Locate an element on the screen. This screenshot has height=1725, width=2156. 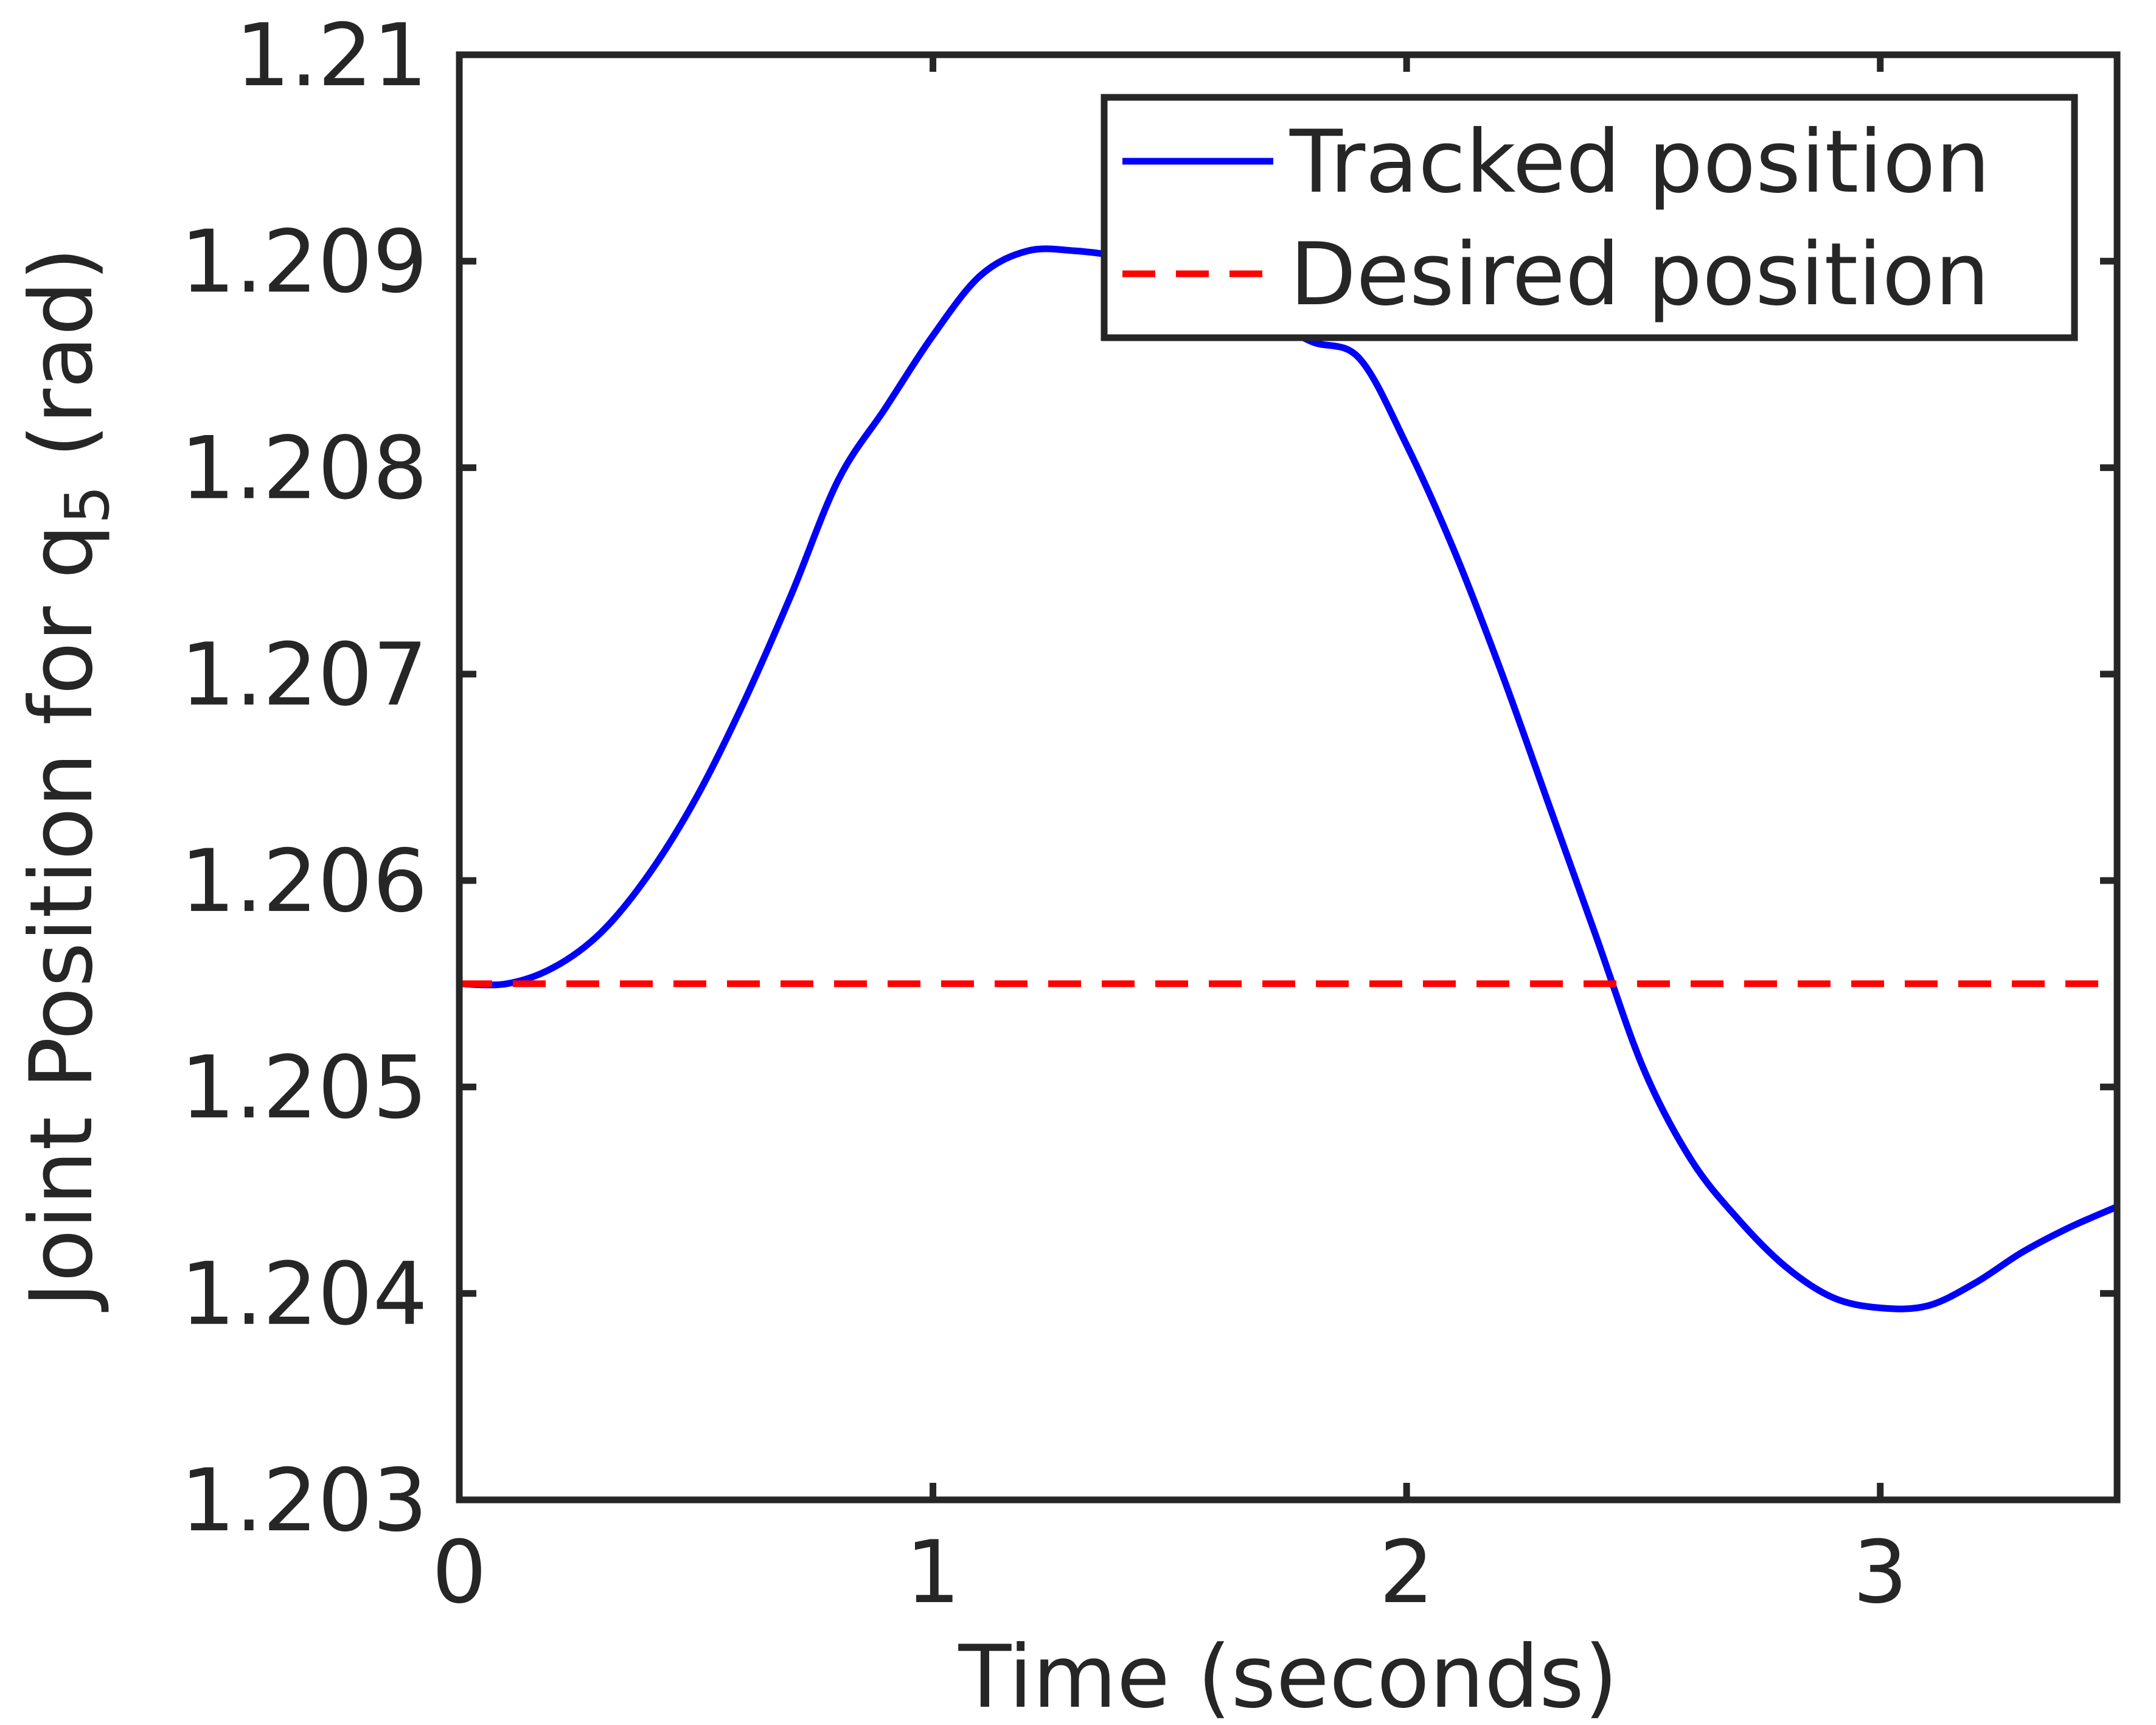
legend-box is located at coordinates (1590, 217).